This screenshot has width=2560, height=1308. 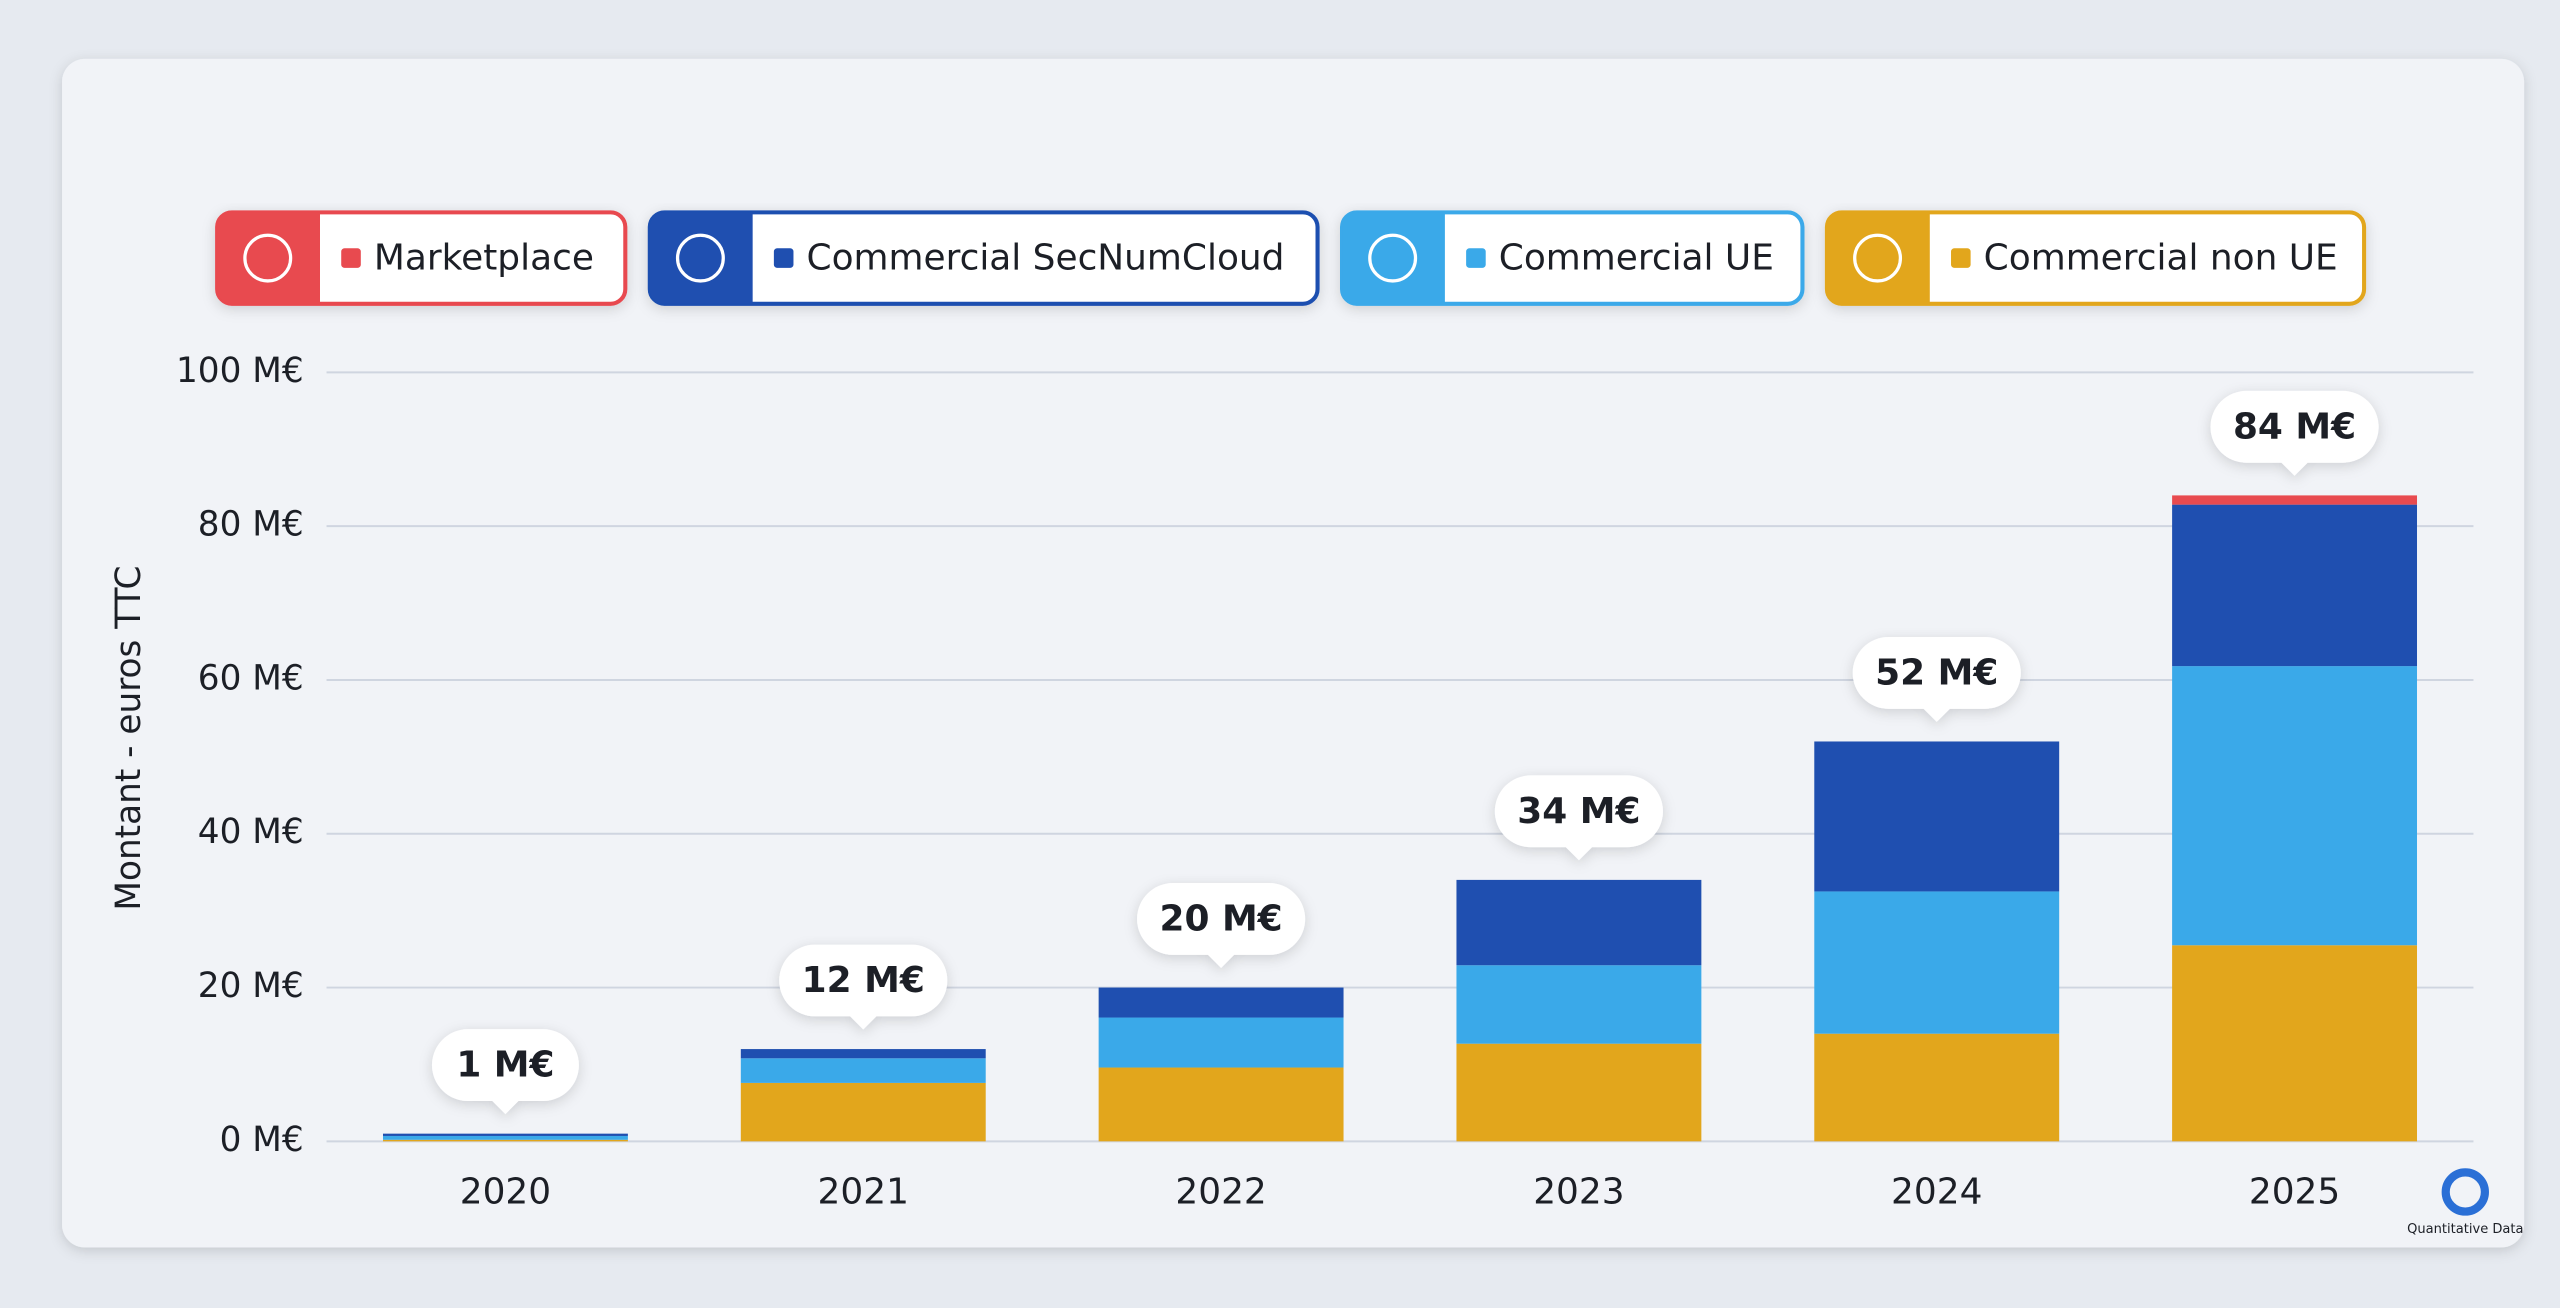 What do you see at coordinates (251, 678) in the screenshot?
I see `y-tick-label: 60 M€` at bounding box center [251, 678].